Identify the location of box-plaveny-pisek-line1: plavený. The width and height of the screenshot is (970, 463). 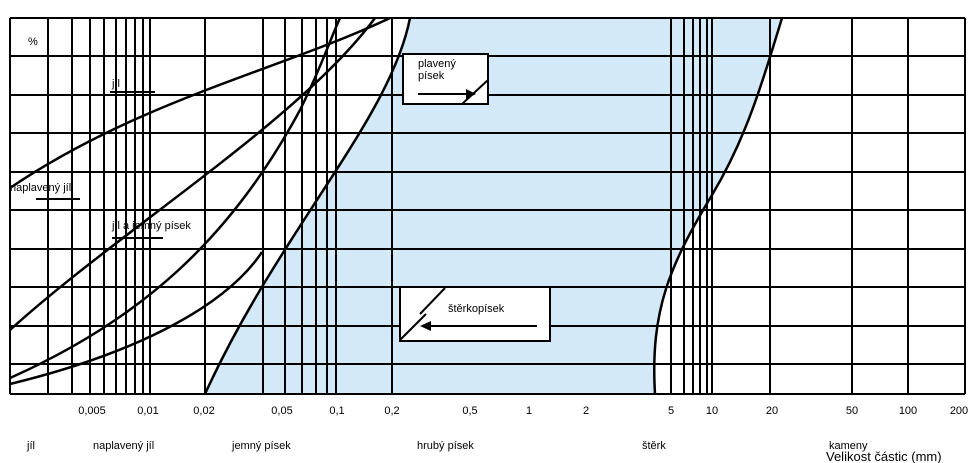
(437, 64).